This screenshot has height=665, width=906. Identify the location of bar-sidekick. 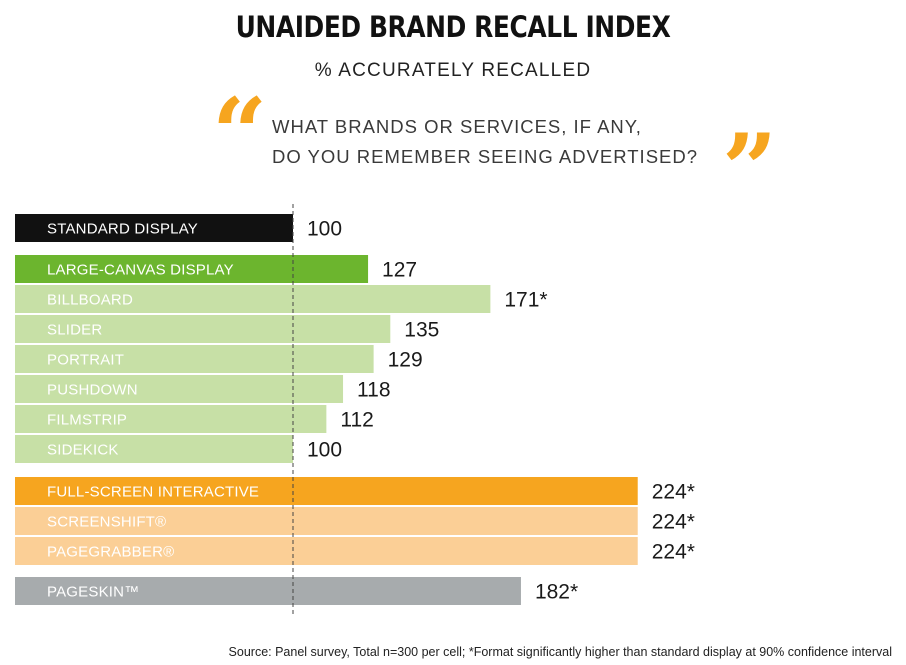
(154, 449).